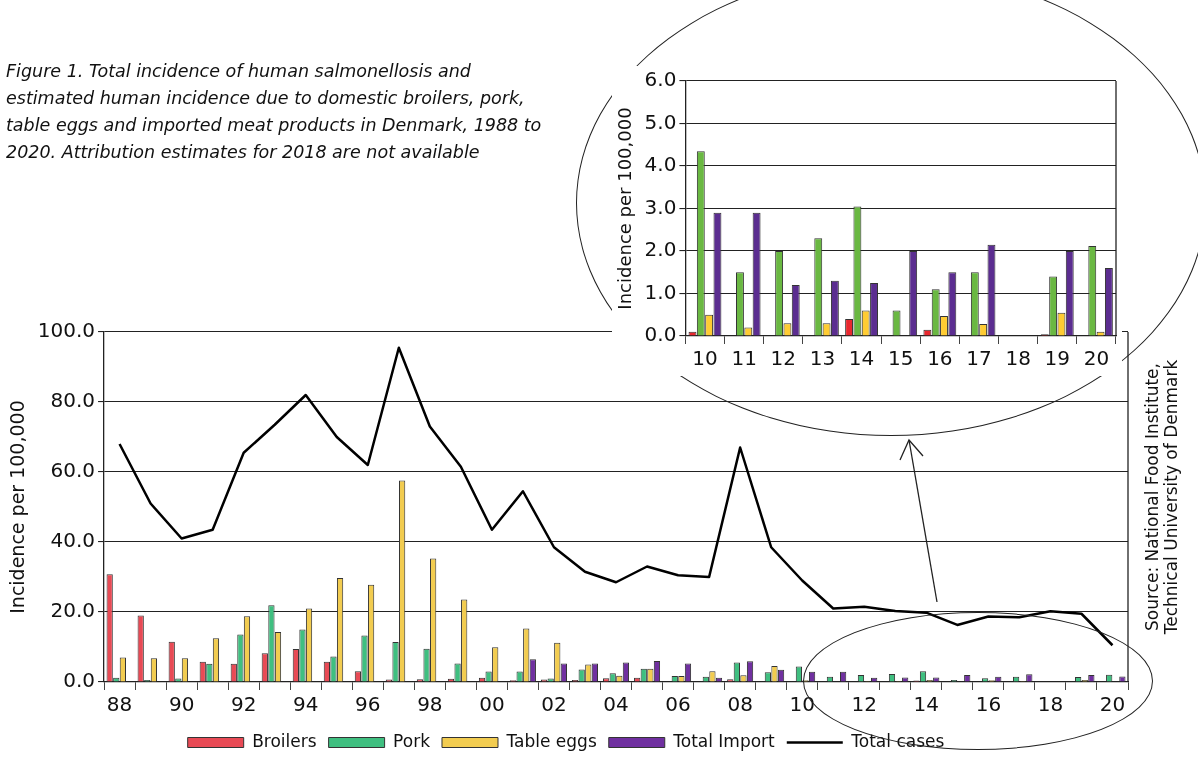 The image size is (1198, 761). Describe the element at coordinates (73, 400) in the screenshot. I see `y-tick-label: 80.0` at that location.